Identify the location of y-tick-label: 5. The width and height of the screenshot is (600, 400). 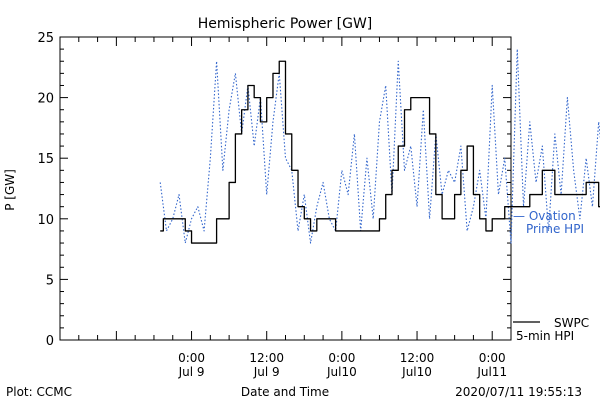
(50, 280).